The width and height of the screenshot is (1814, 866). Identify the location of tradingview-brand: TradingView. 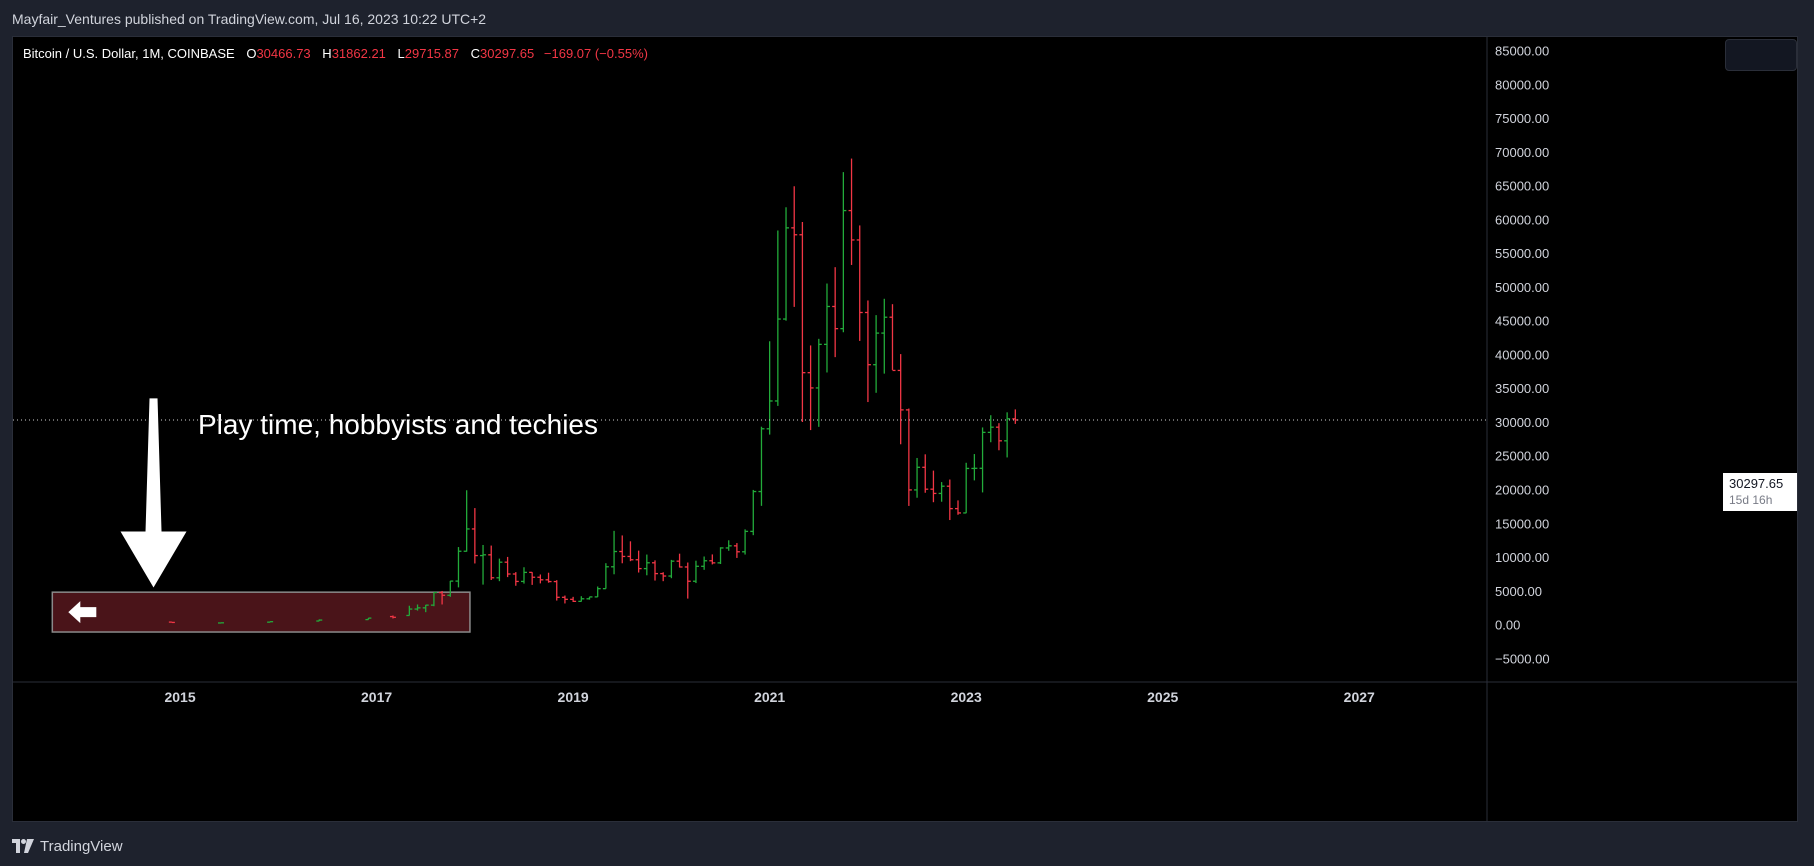
(81, 846).